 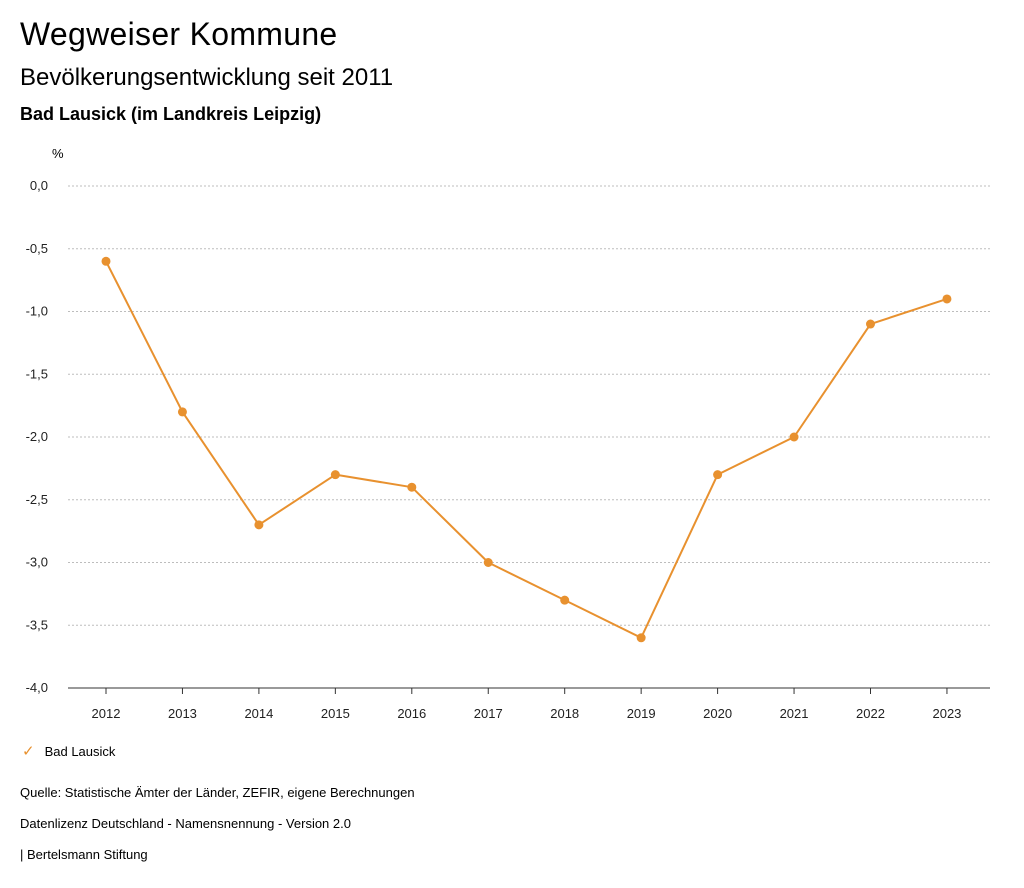 What do you see at coordinates (794, 713) in the screenshot?
I see `x-tick-label: 2021` at bounding box center [794, 713].